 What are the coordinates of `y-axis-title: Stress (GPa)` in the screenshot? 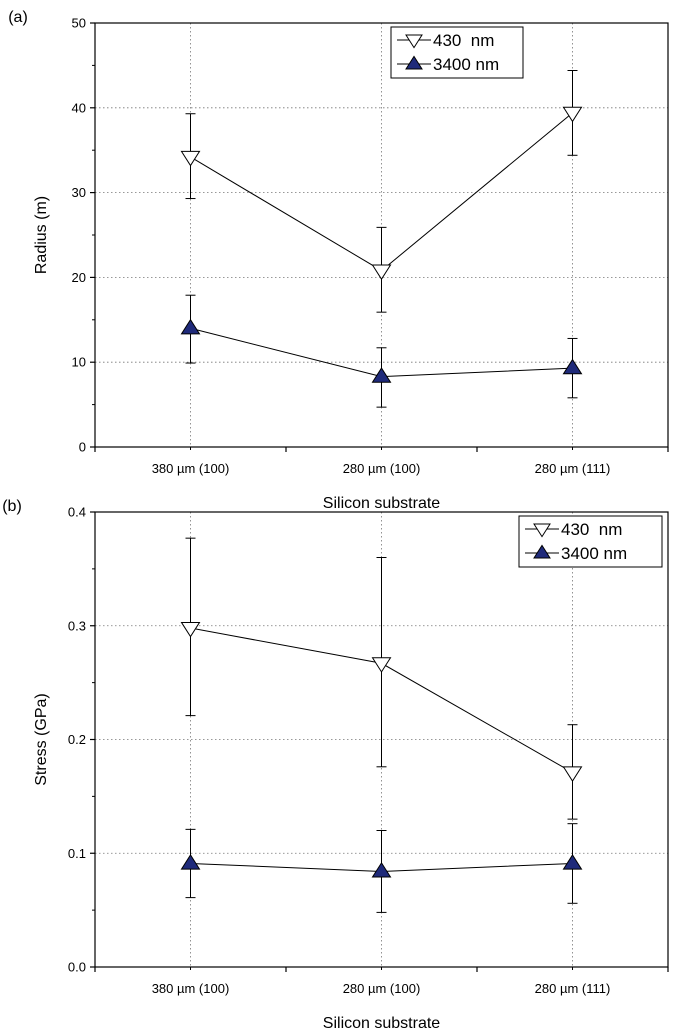 It's located at (41, 739).